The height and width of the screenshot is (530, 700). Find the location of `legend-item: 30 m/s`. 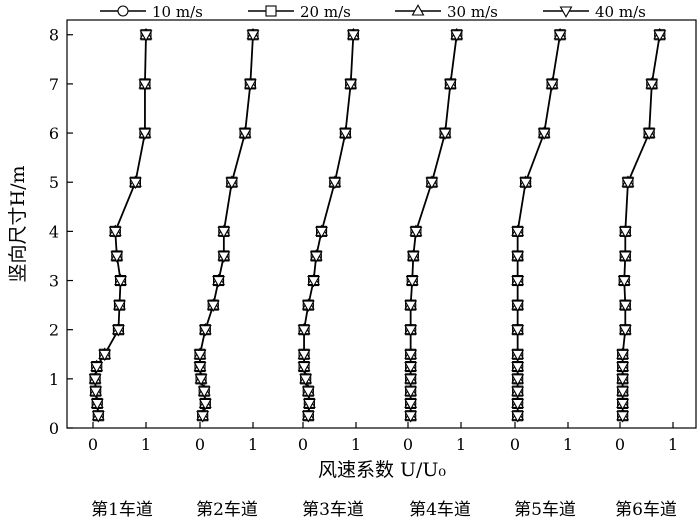

legend-item: 30 m/s is located at coordinates (446, 12).